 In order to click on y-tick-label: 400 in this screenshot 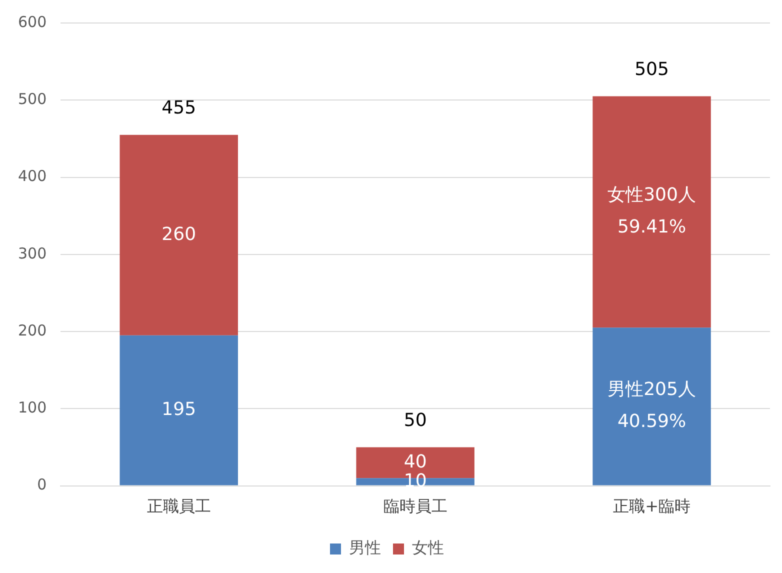, I will do `click(32, 176)`.